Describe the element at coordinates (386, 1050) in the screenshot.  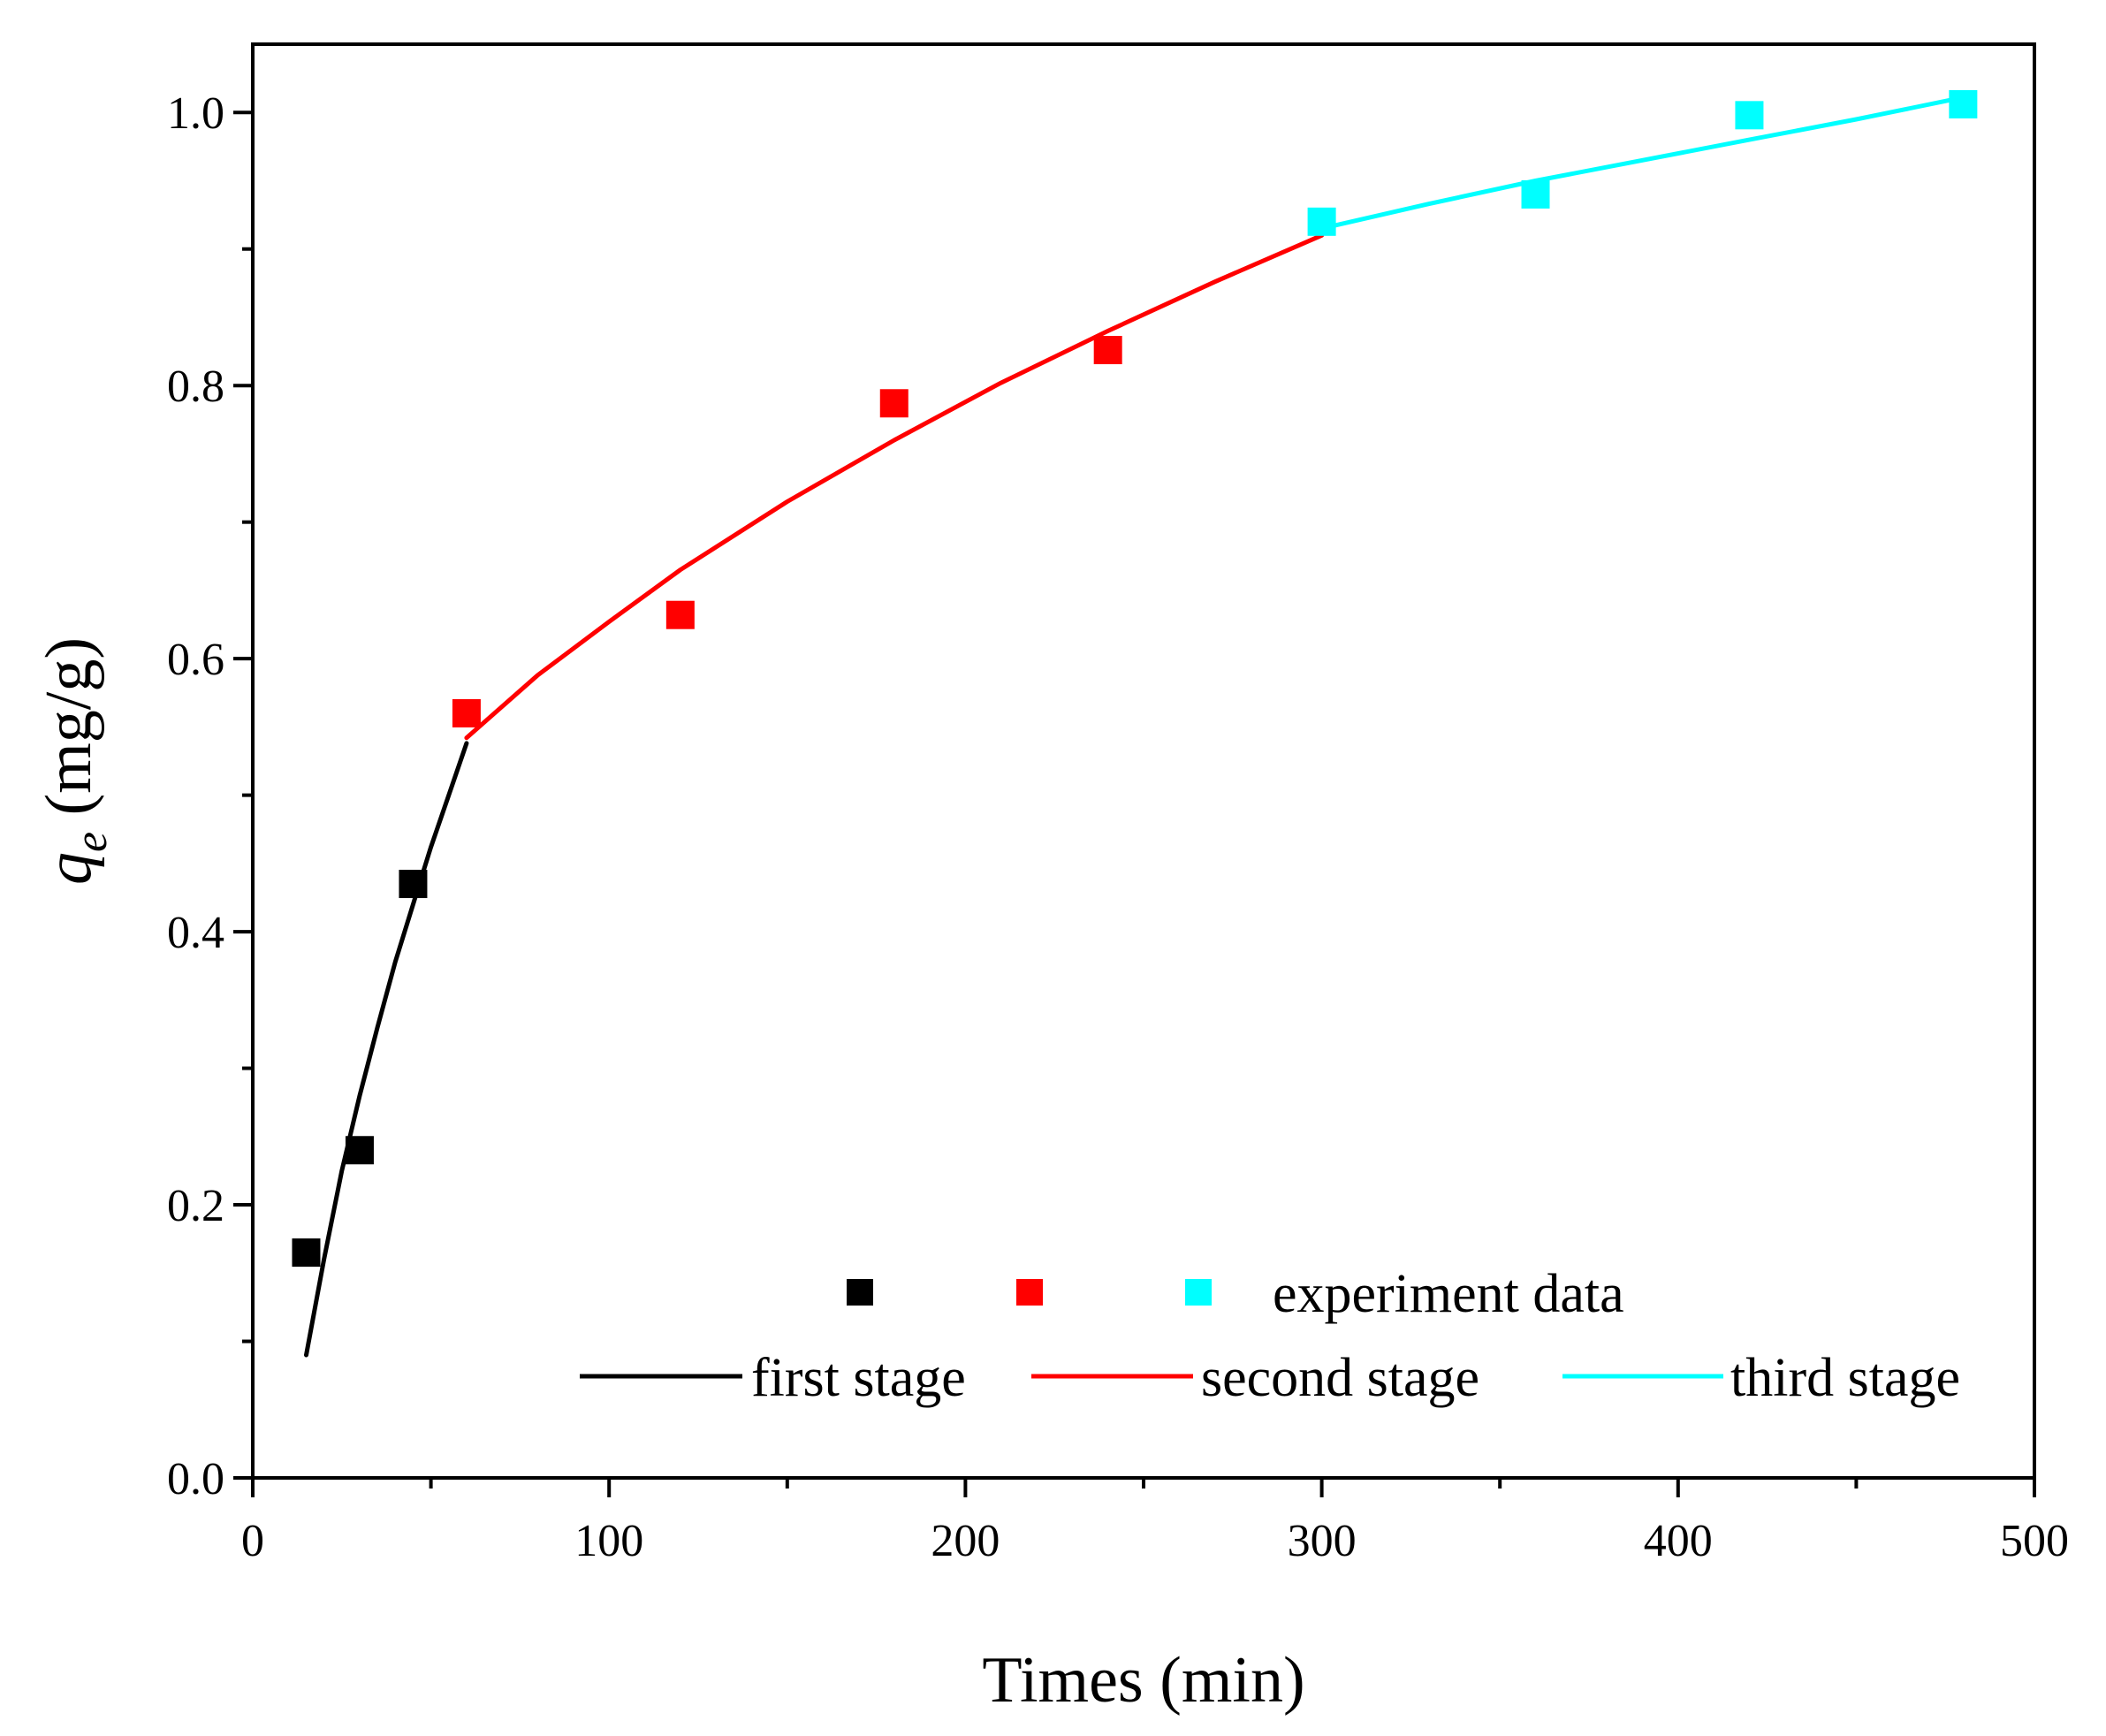
I see `first-stage-fit-line` at that location.